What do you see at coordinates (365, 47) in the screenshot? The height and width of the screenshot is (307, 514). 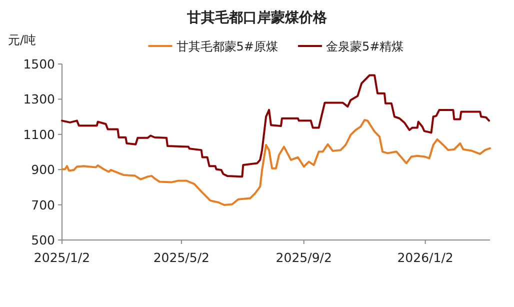 I see `legend-label: 金泉蒙5#精煤` at bounding box center [365, 47].